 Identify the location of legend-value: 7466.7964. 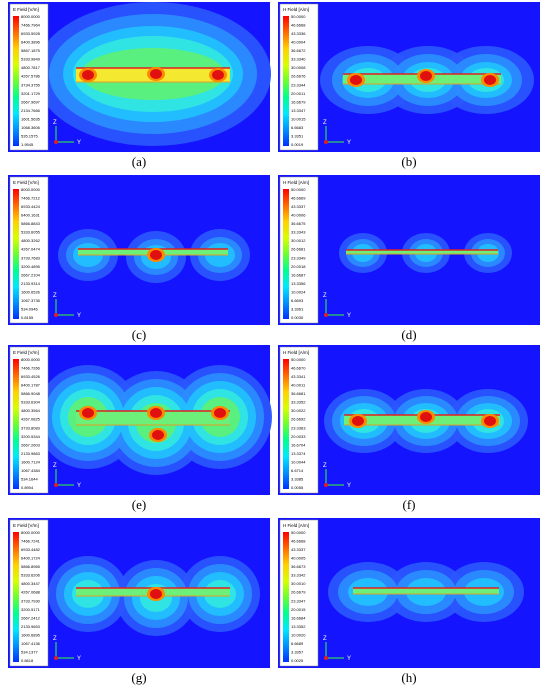
(31, 25).